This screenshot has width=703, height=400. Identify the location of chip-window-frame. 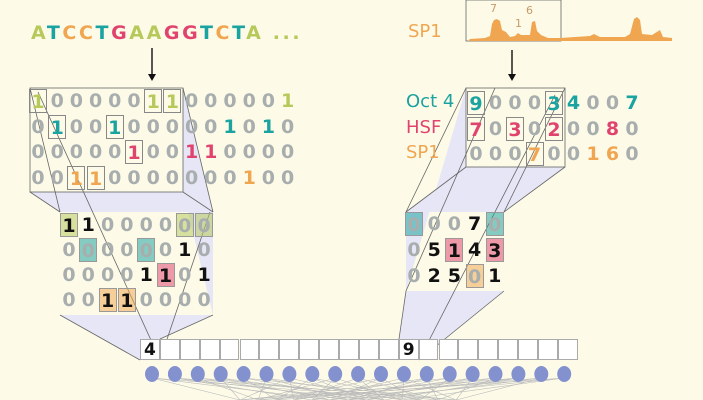
(515, 127).